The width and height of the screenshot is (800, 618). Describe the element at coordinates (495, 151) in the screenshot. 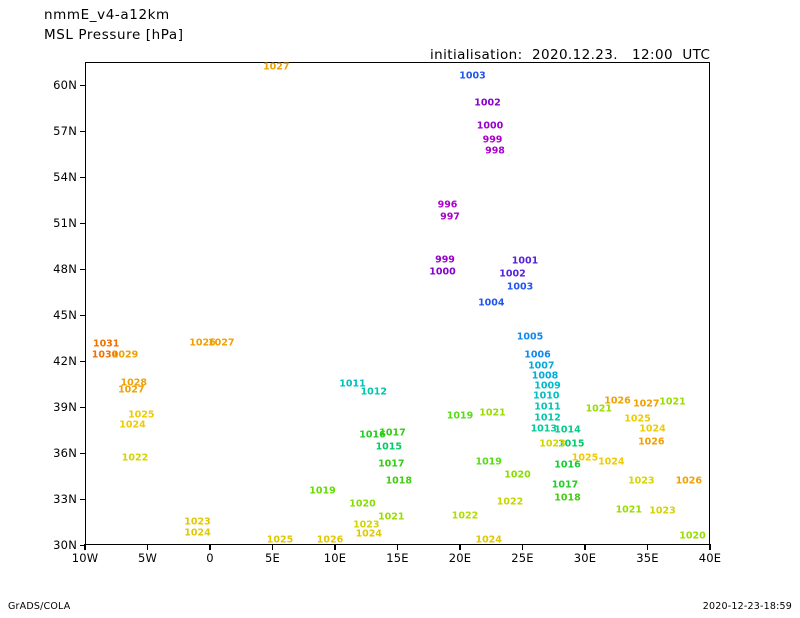

I see `contour-value-label: 998` at that location.